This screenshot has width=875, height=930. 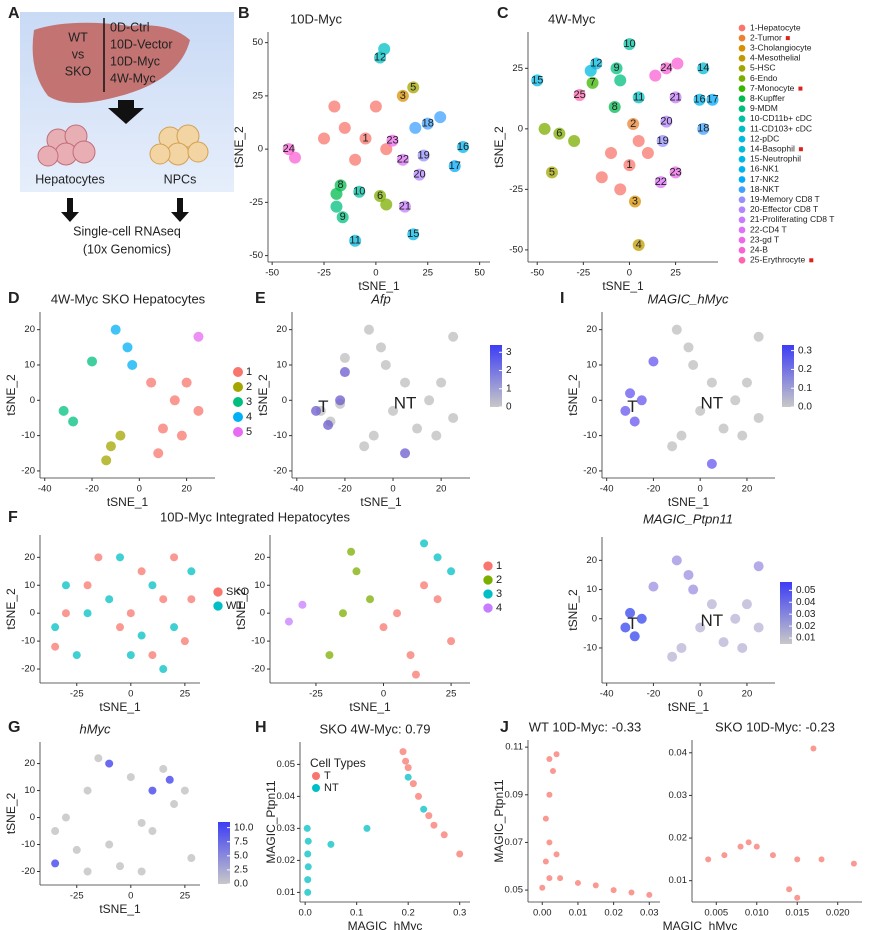 What do you see at coordinates (805, 388) in the screenshot?
I see `colorbar-label: 0.1` at bounding box center [805, 388].